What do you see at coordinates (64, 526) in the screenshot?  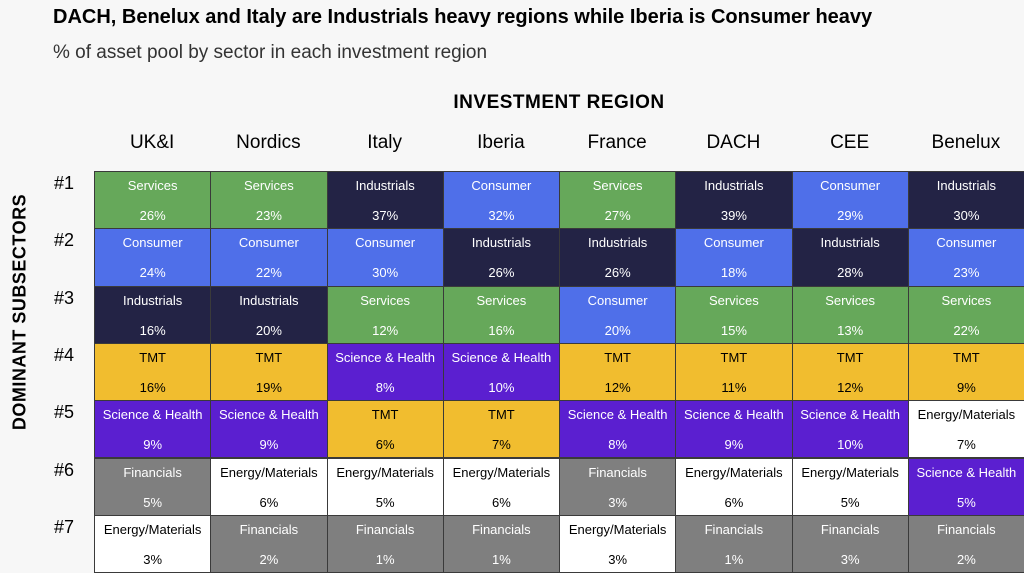 I see `row-header: #7` at bounding box center [64, 526].